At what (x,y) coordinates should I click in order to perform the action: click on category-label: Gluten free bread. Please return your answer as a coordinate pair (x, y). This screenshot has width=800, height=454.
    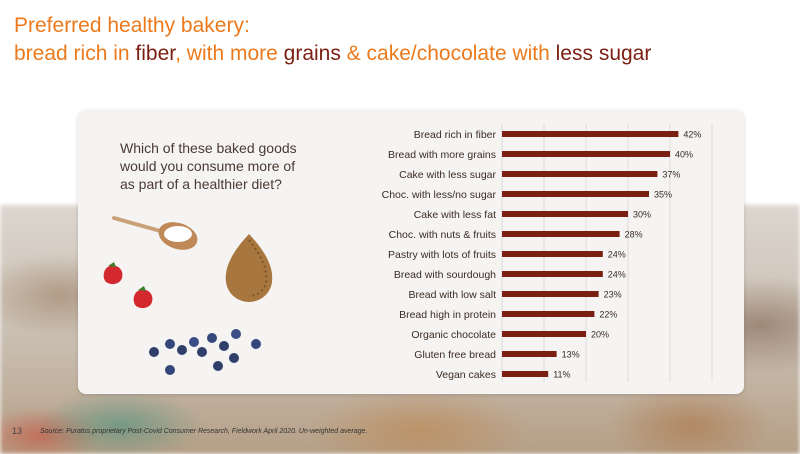
    Looking at the image, I should click on (455, 355).